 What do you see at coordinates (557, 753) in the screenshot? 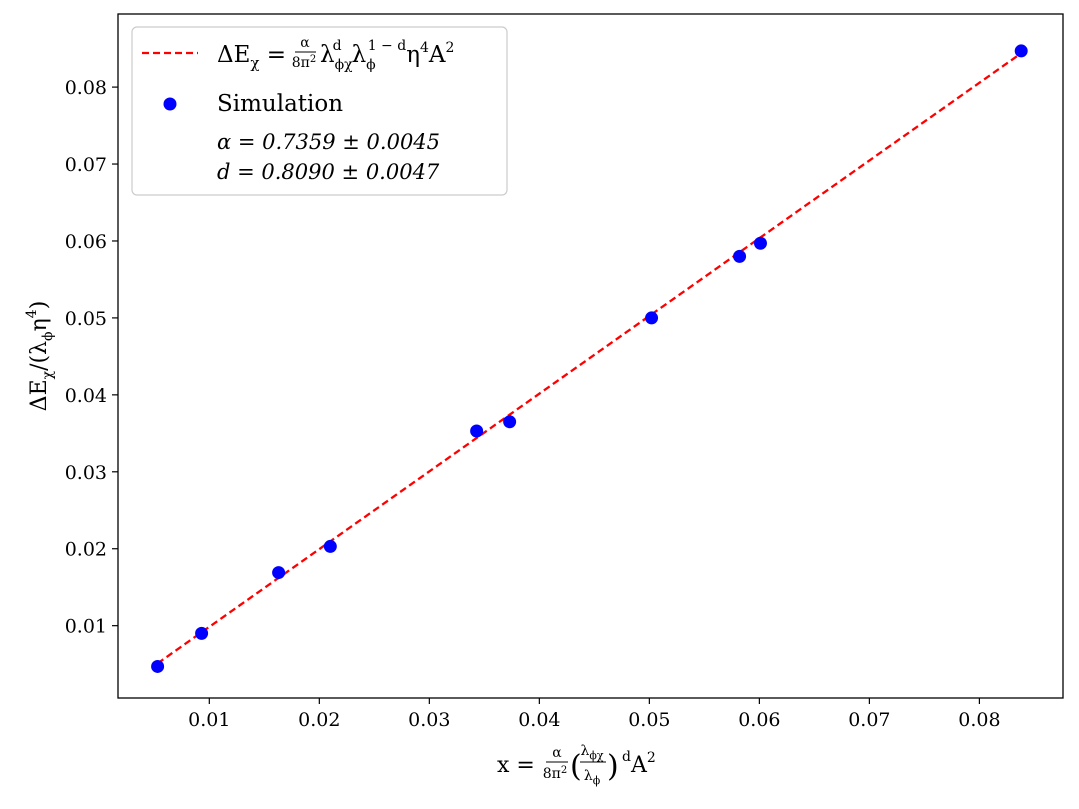
I see `svg-text: α` at bounding box center [557, 753].